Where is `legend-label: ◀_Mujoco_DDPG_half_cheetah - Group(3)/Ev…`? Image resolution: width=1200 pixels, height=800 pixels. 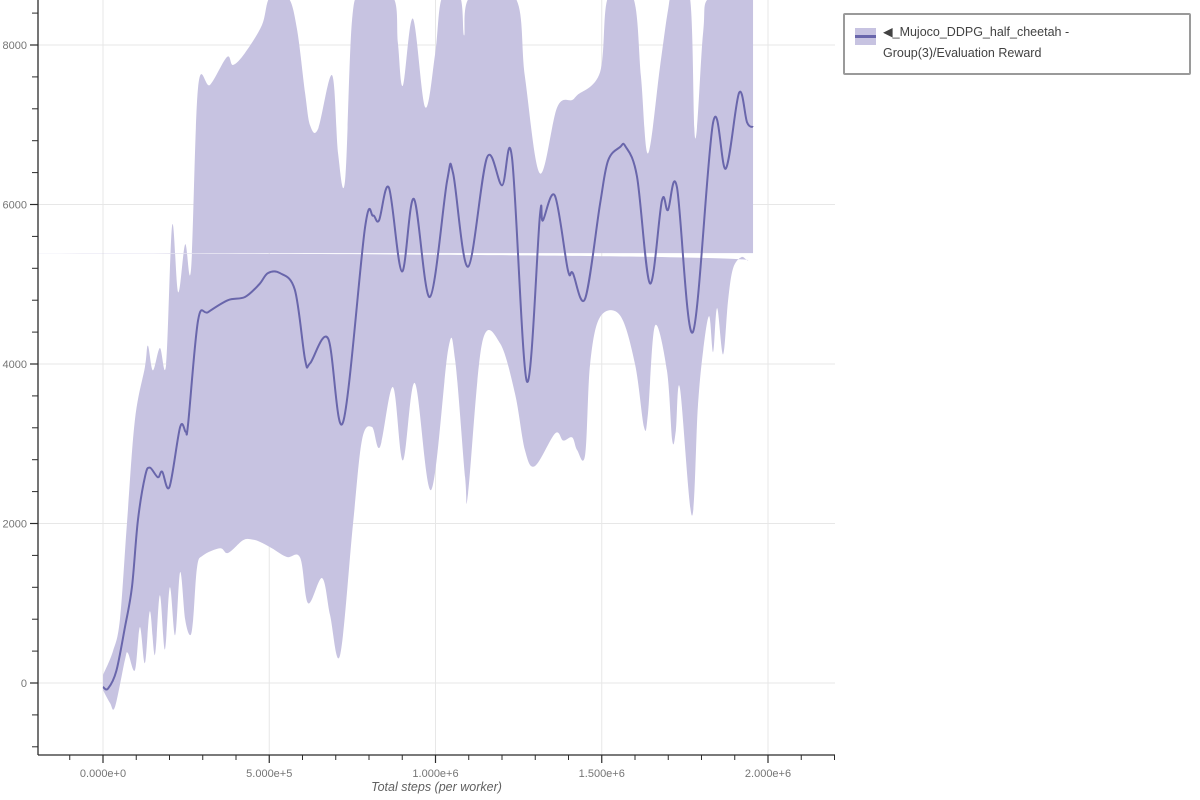
legend-label: ◀_Mujoco_DDPG_half_cheetah - Group(3)/Ev… is located at coordinates (976, 42).